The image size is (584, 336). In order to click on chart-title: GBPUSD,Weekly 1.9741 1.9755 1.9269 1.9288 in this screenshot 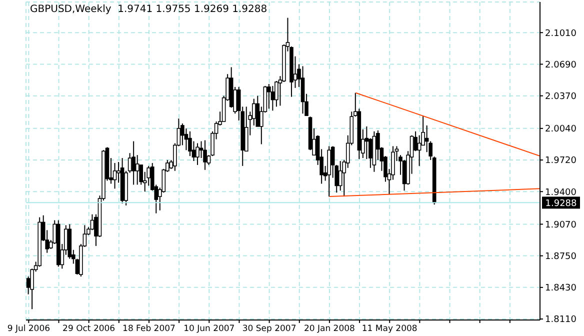, I will do `click(149, 9)`.